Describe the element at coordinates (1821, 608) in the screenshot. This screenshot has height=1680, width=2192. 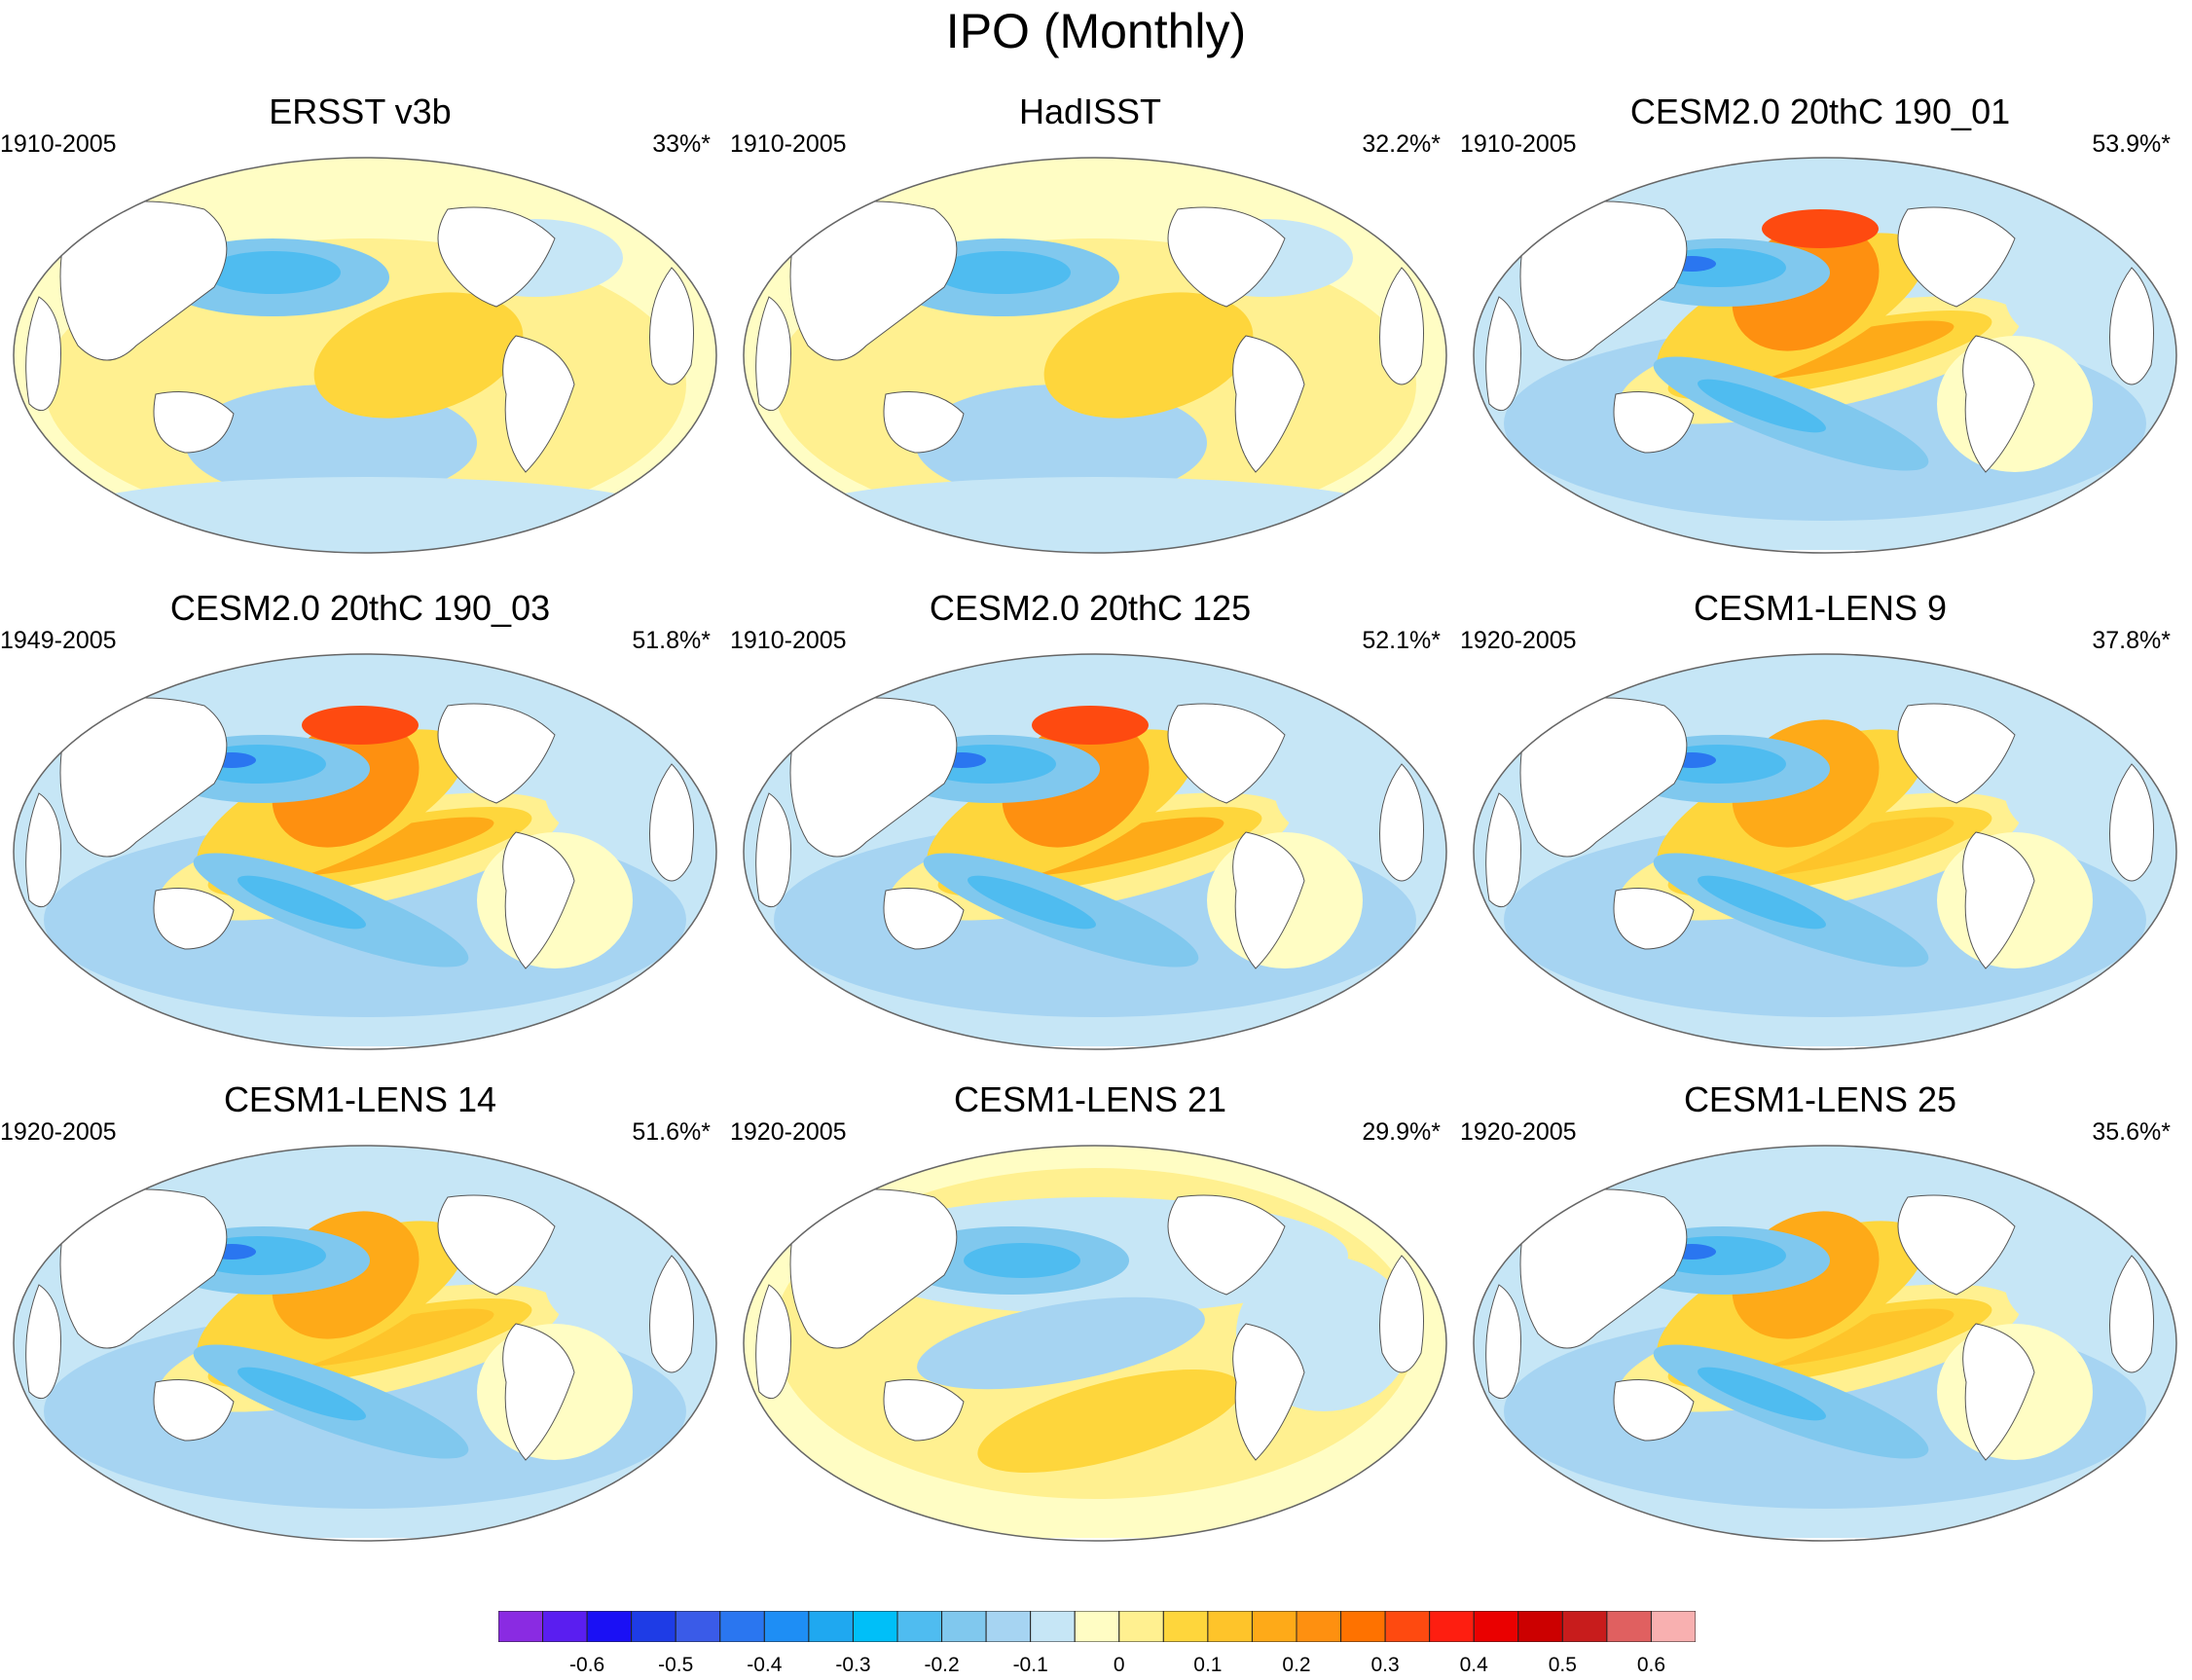
I see `panel-title: CESM1-LENS 9` at that location.